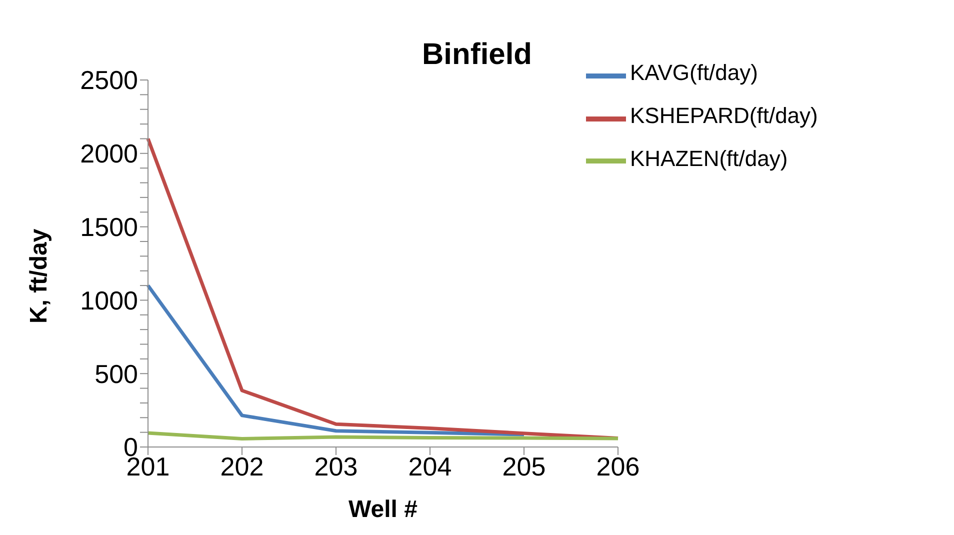 The image size is (954, 535). Describe the element at coordinates (477, 54) in the screenshot. I see `chart-title: Binfield` at that location.